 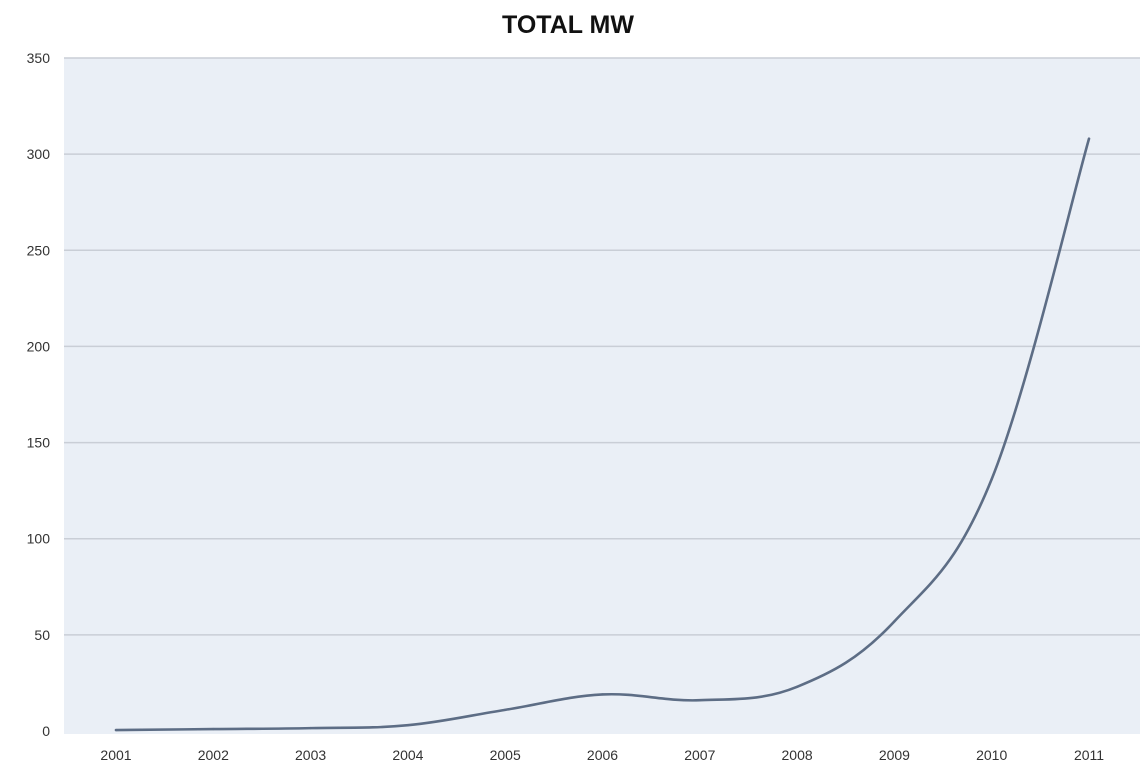 What do you see at coordinates (115, 755) in the screenshot?
I see `x-tick-label: 2001` at bounding box center [115, 755].